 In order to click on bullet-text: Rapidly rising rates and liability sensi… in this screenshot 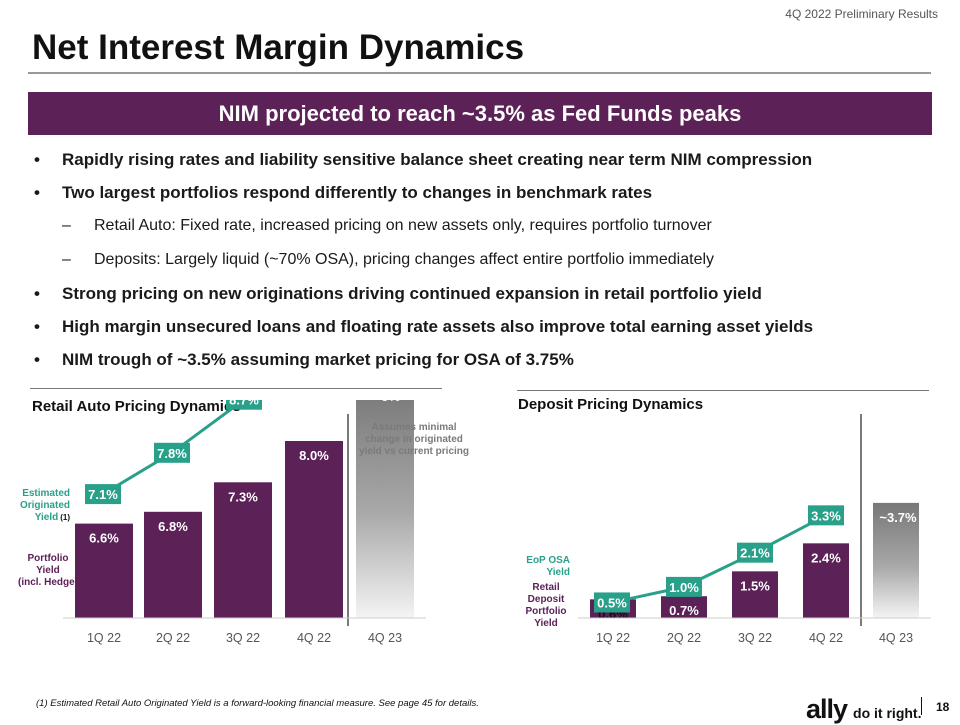, I will do `click(437, 159)`.